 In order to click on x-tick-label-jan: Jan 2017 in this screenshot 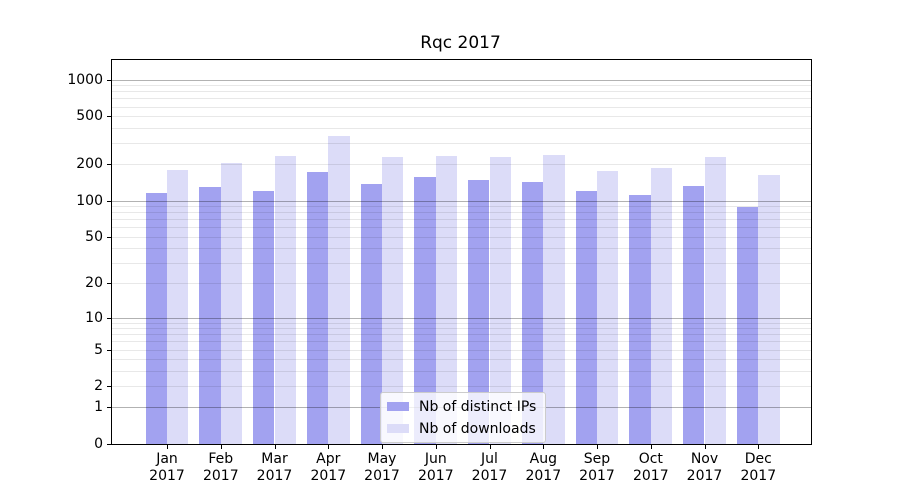, I will do `click(167, 467)`.